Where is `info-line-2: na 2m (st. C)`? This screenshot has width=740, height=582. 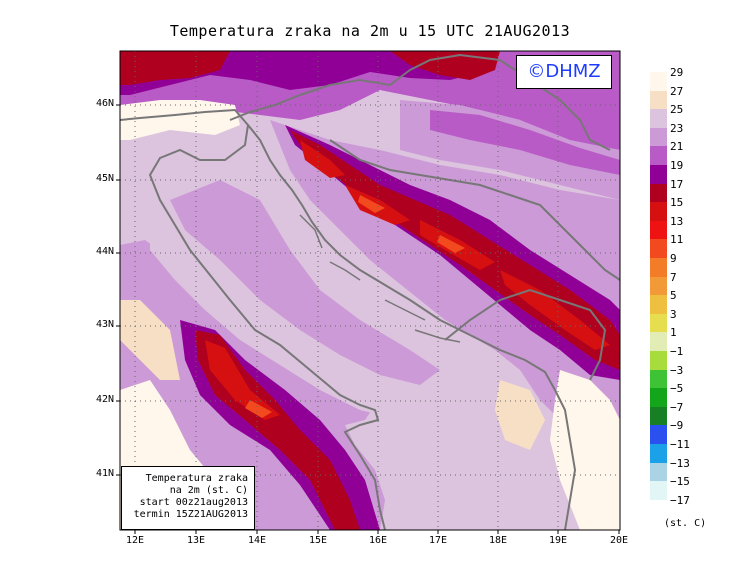 info-line-2: na 2m (st. C) is located at coordinates (208, 490).